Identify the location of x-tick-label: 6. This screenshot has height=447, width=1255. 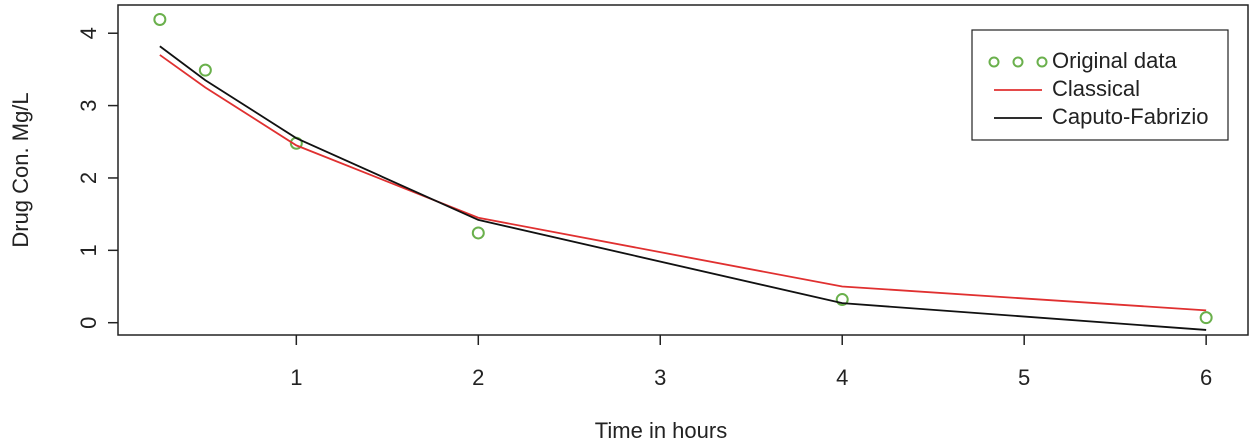
(1206, 377).